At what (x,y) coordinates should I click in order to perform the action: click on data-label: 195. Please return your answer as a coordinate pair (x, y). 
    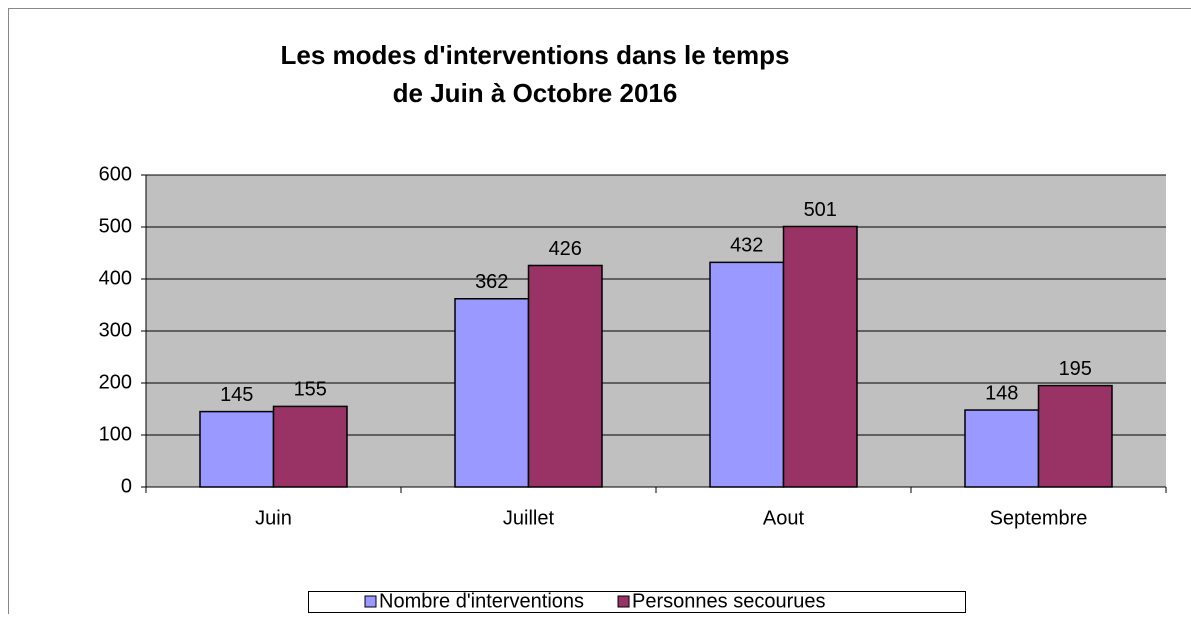
    Looking at the image, I should click on (1075, 369).